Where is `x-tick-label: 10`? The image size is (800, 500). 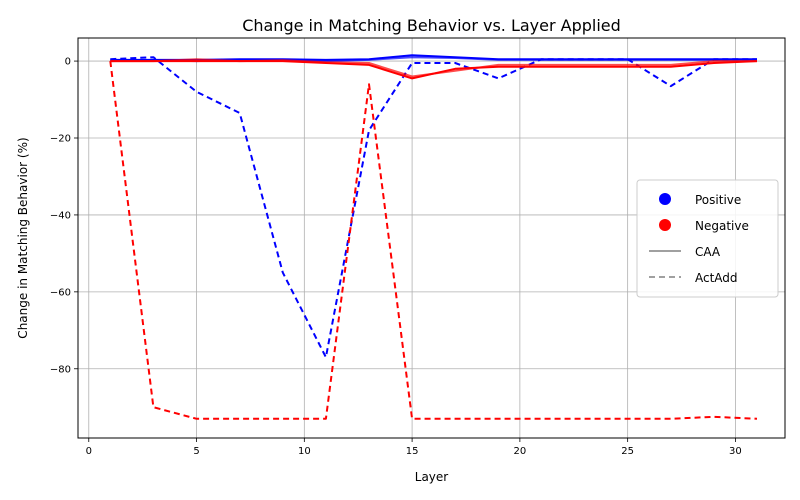 x-tick-label: 10 is located at coordinates (304, 451).